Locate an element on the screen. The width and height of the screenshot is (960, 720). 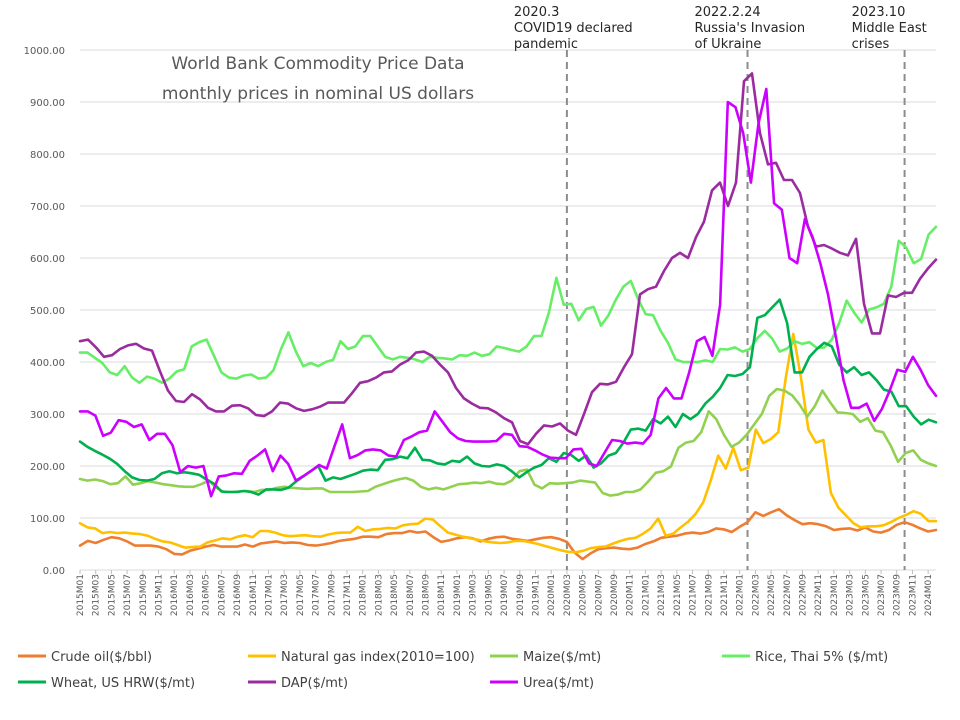
x-tick-label: 2020M03 is located at coordinates (568, 595).